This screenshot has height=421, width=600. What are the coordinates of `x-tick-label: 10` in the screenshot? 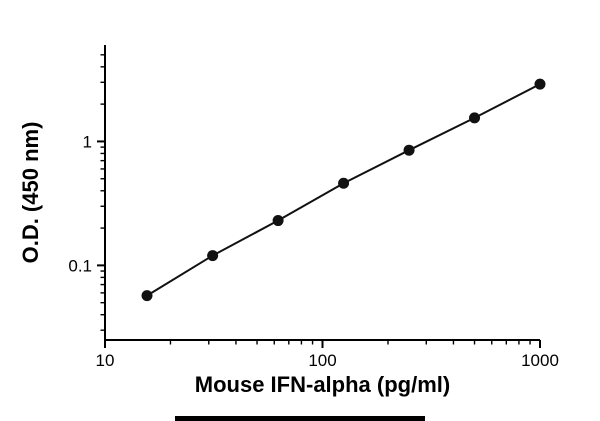 It's located at (105, 360).